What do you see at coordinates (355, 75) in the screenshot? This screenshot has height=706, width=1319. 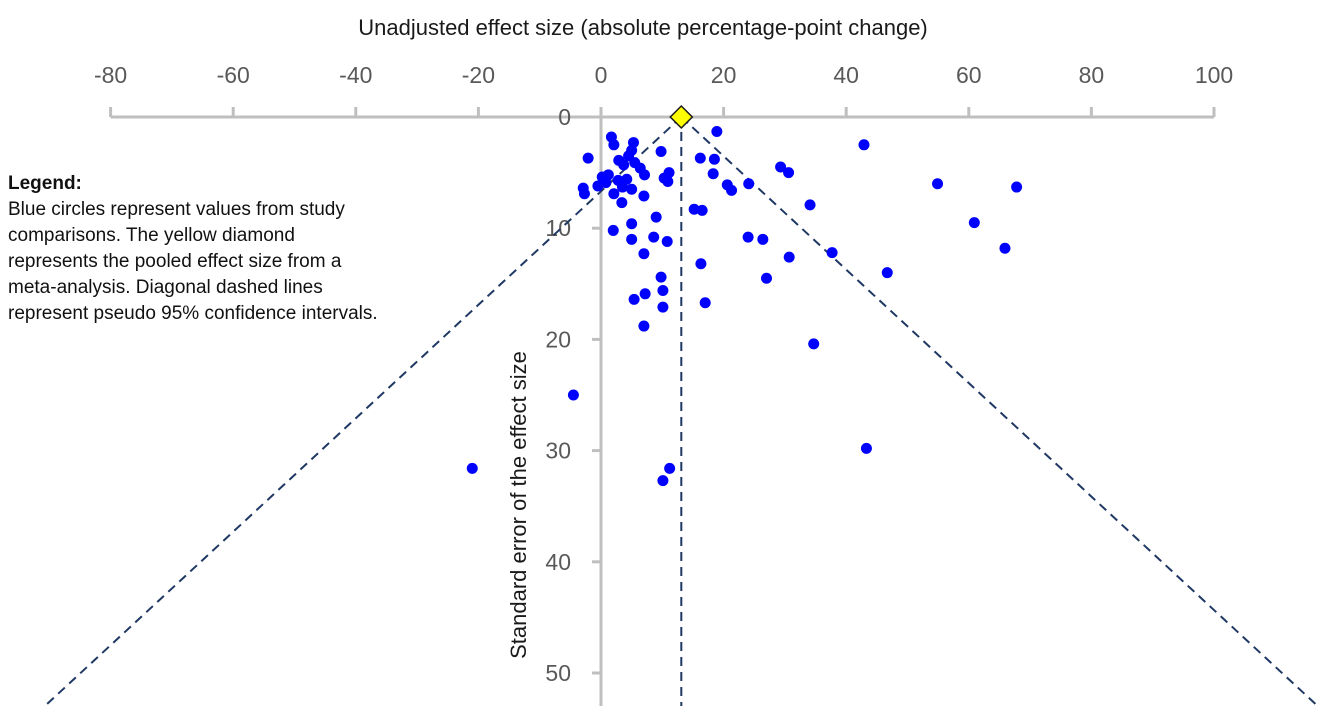 I see `x-tick-label: -40` at bounding box center [355, 75].